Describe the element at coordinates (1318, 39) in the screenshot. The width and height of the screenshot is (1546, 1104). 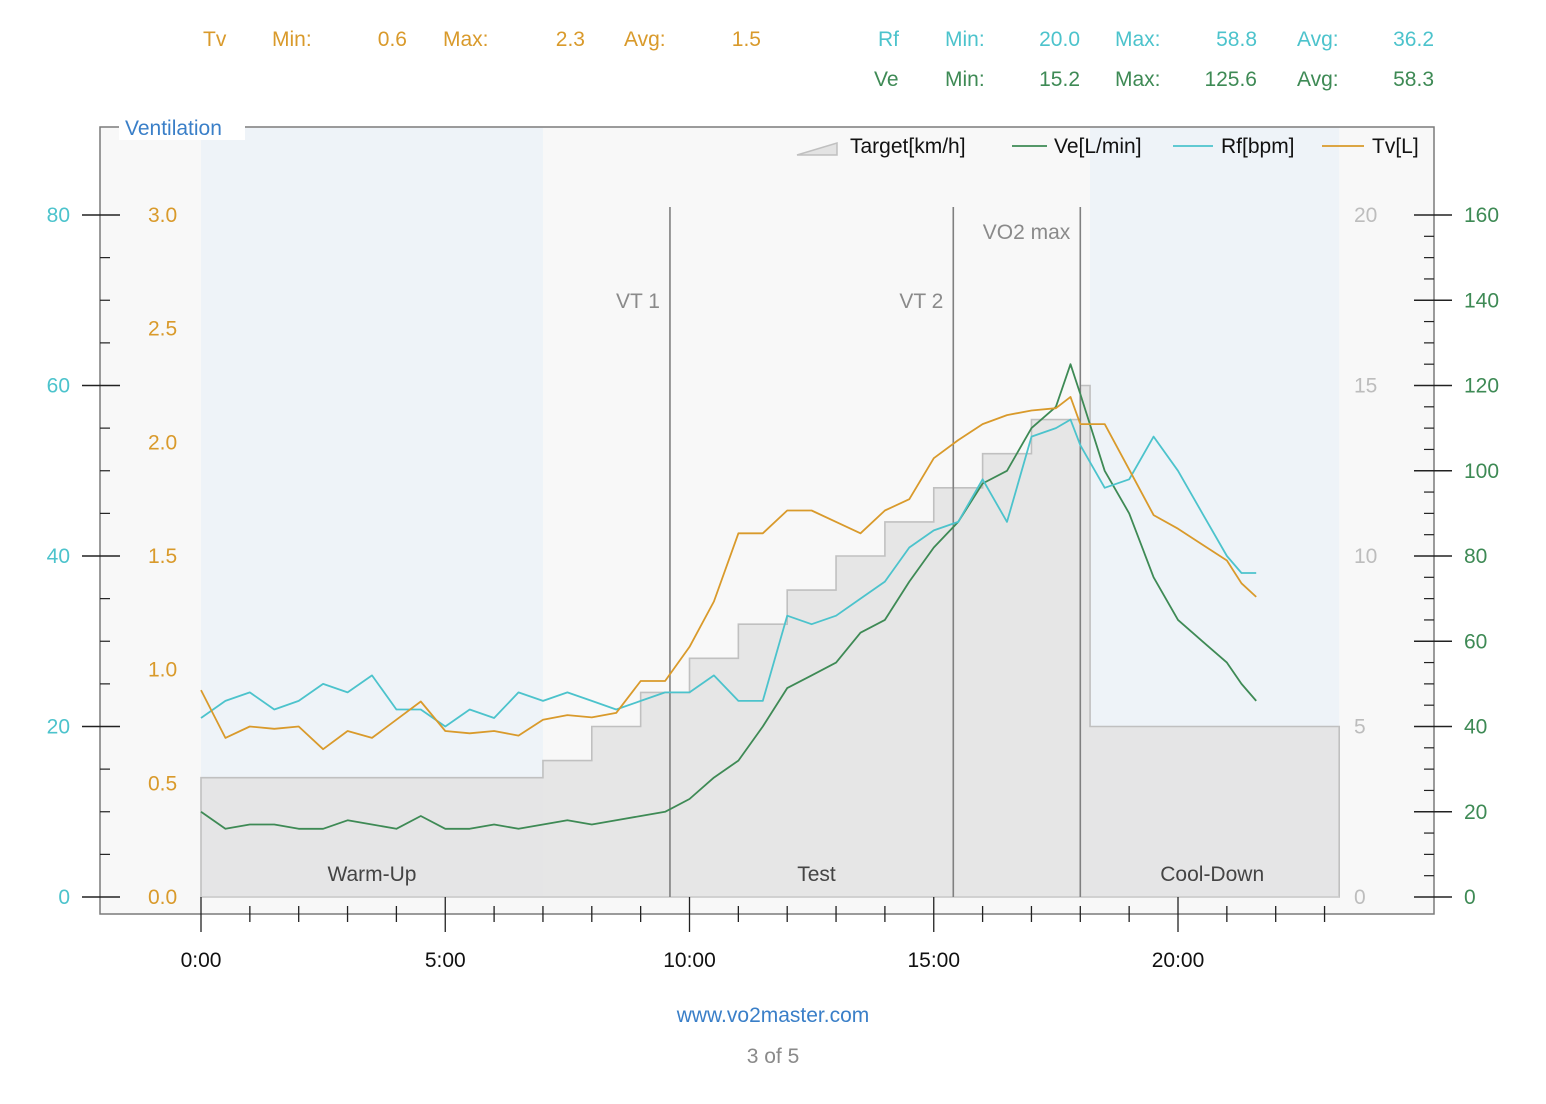
I see `rf-avg-label: Avg:` at that location.